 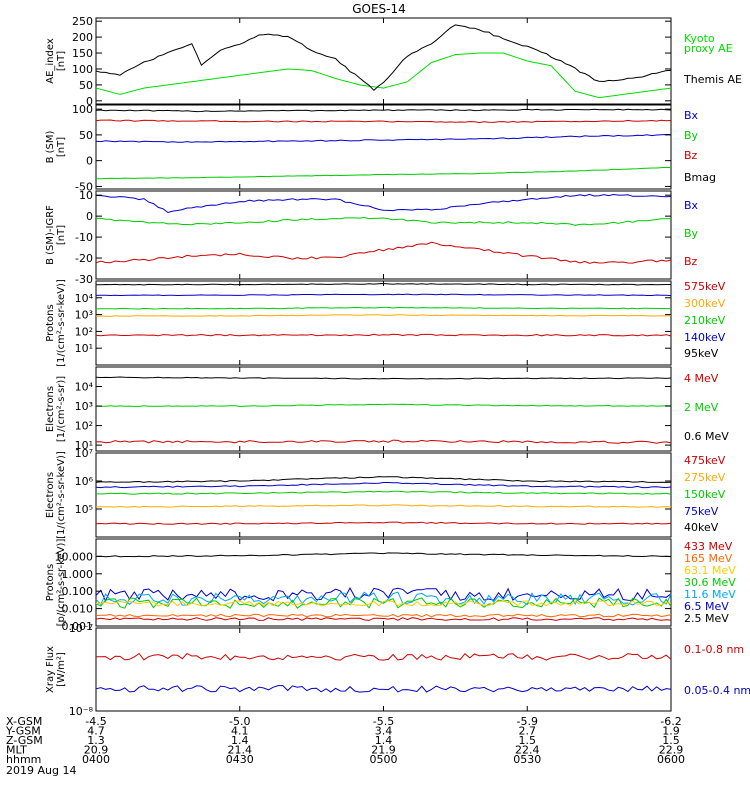 What do you see at coordinates (61, 409) in the screenshot?
I see `y-axis-label: [1/(cm²-s-sr)]` at bounding box center [61, 409].